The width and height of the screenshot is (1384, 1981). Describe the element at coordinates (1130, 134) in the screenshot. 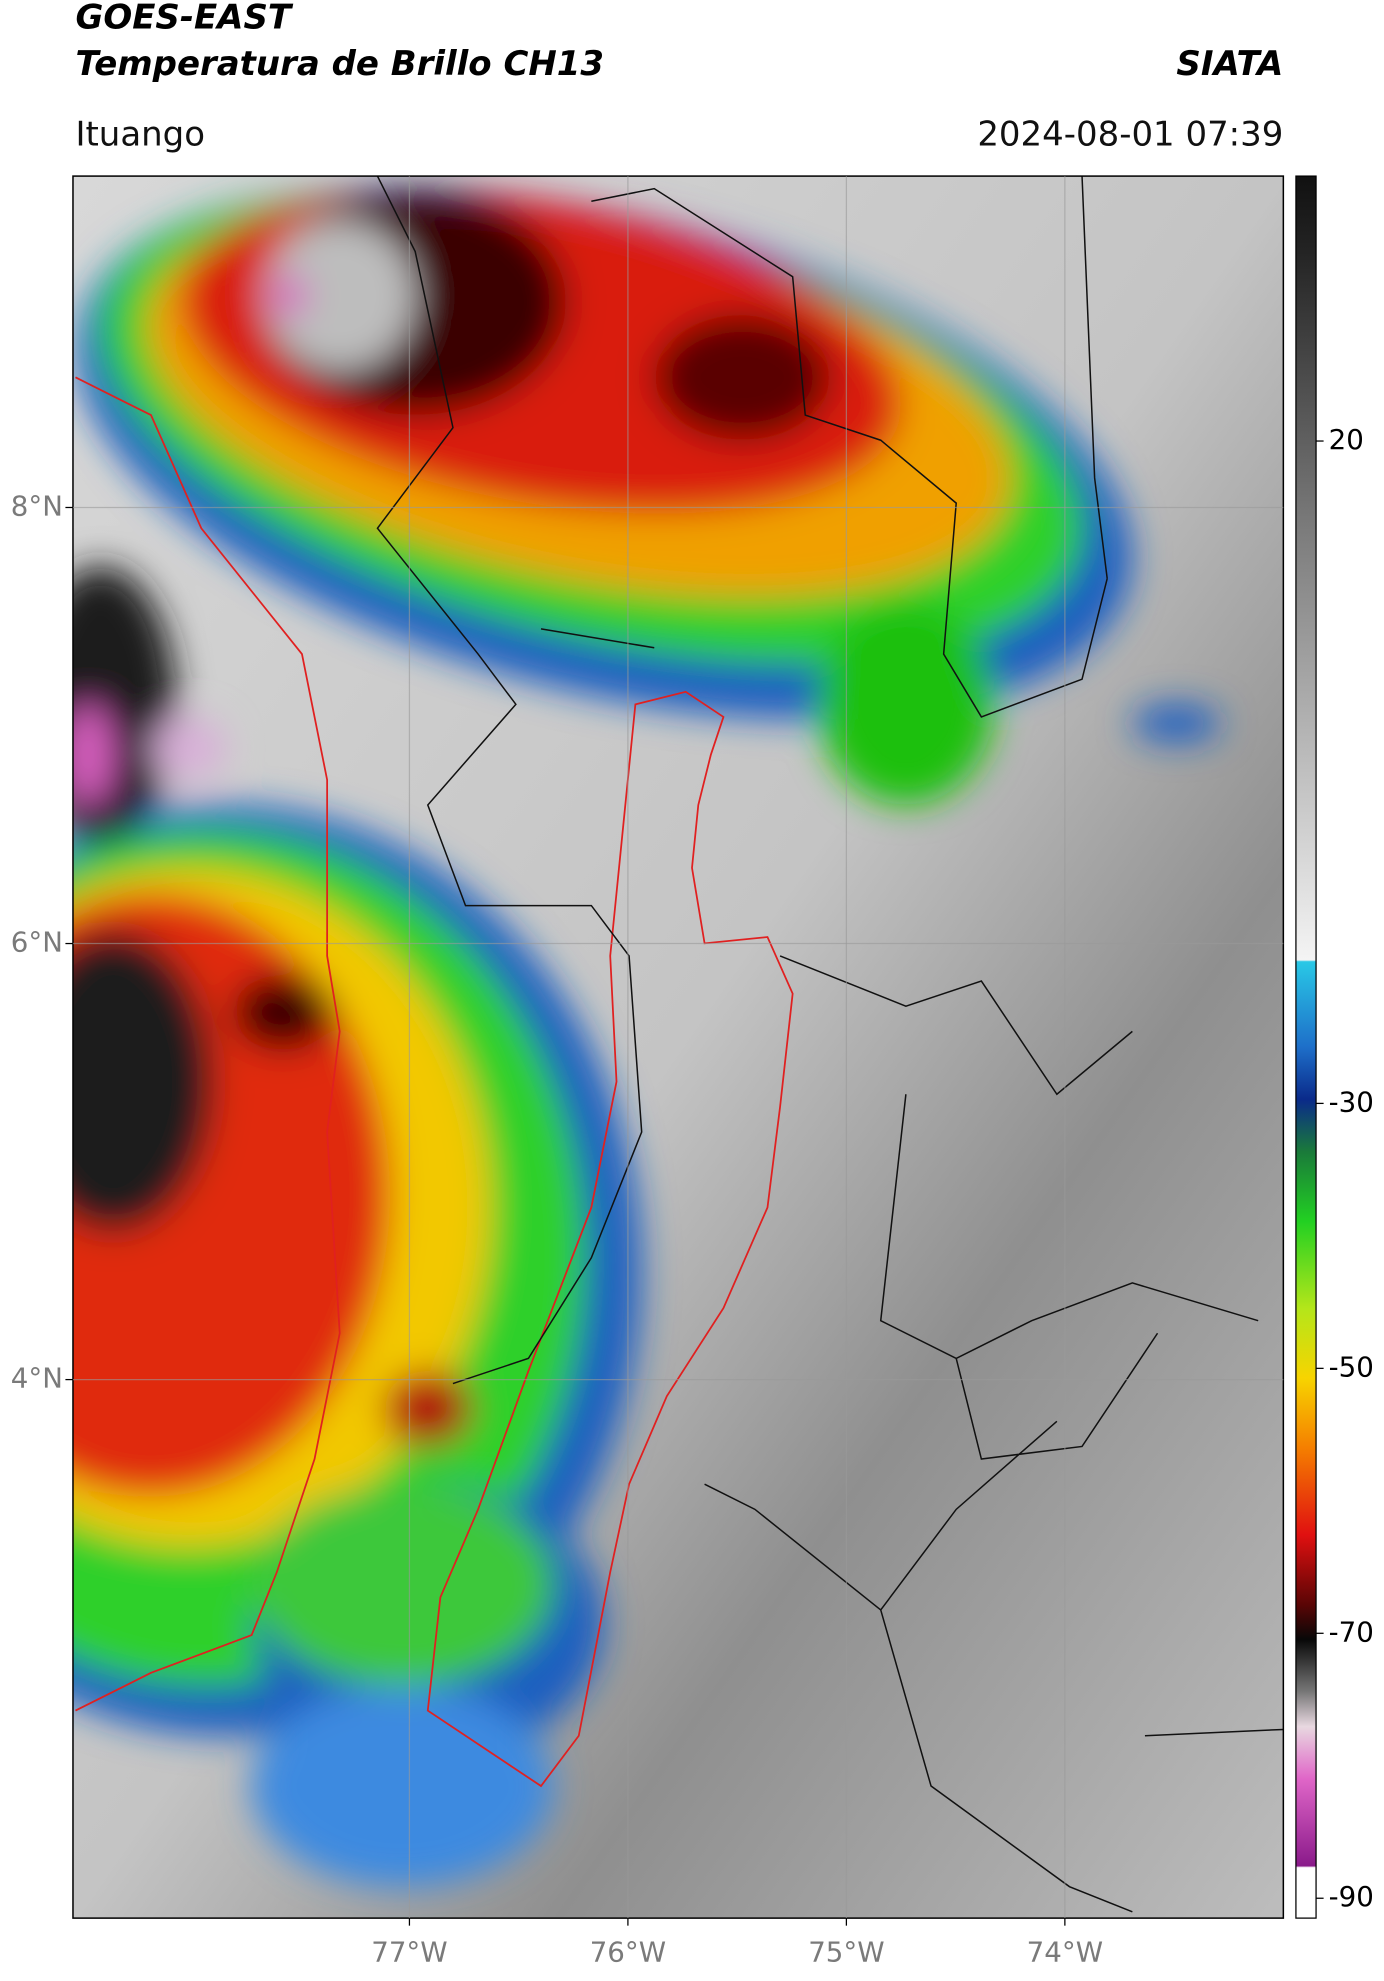

I see `datetime: 2024-08-01 07:39` at that location.